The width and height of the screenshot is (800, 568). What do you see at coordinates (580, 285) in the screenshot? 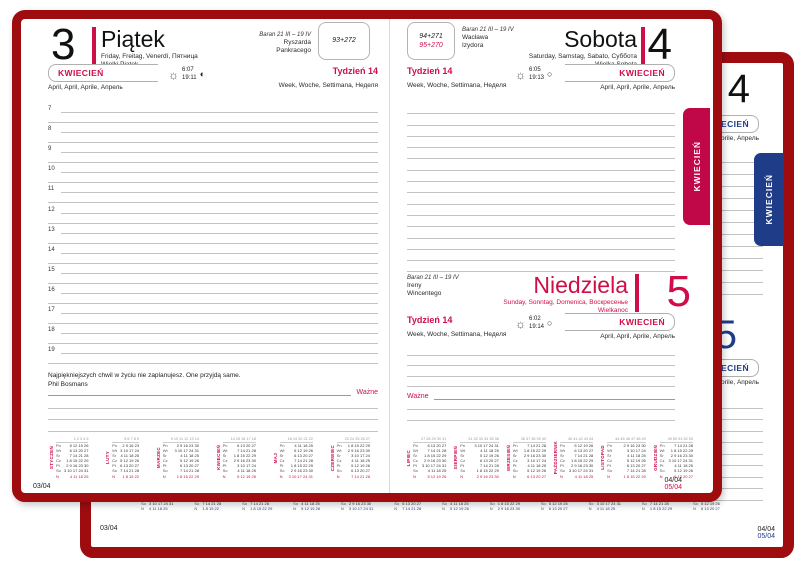
I see `sunday-day-name: Niedziela` at bounding box center [580, 285].